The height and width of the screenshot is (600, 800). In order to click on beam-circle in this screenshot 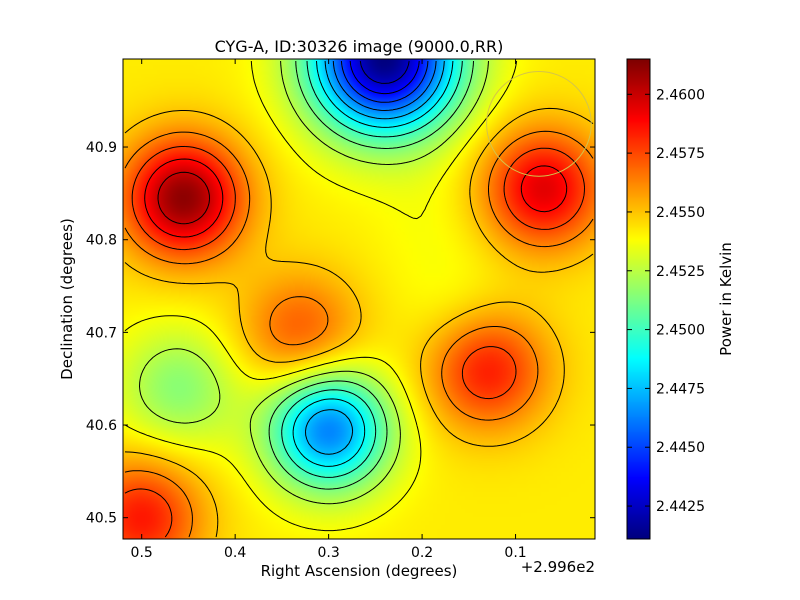, I will do `click(539, 124)`.